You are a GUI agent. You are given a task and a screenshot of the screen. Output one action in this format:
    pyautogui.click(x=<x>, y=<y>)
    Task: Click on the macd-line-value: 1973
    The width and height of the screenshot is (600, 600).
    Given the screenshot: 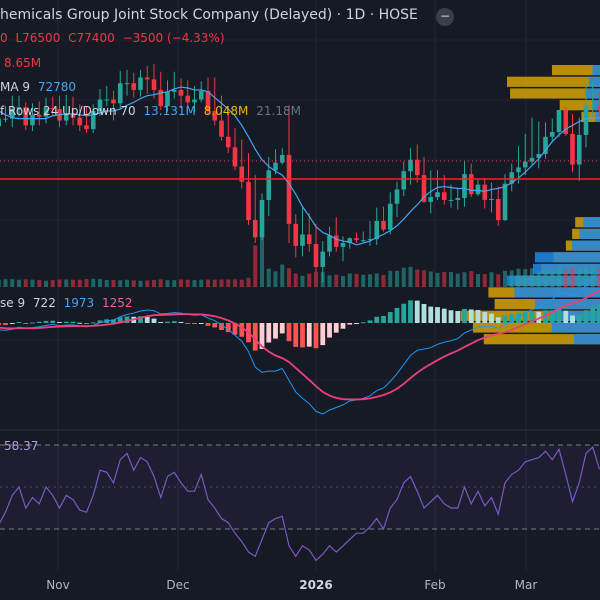 What is the action you would take?
    pyautogui.click(x=79, y=303)
    